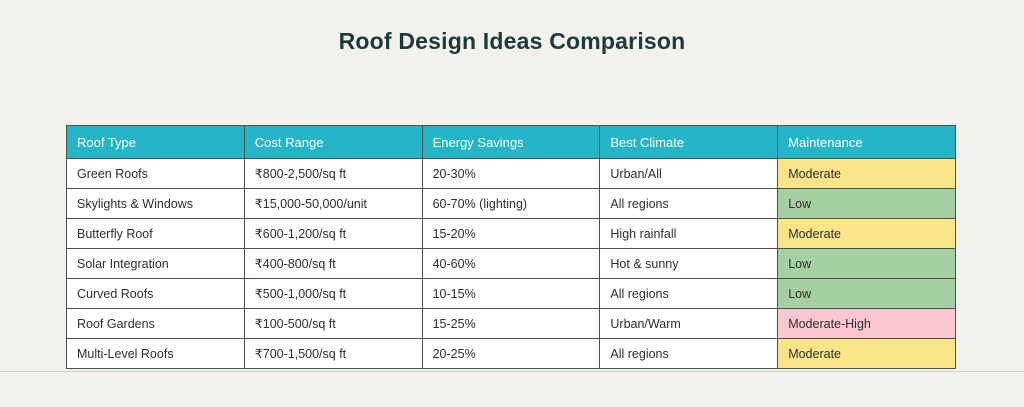  Describe the element at coordinates (333, 353) in the screenshot. I see `cell-cost-range: ₹700-1,500/sq ft` at that location.